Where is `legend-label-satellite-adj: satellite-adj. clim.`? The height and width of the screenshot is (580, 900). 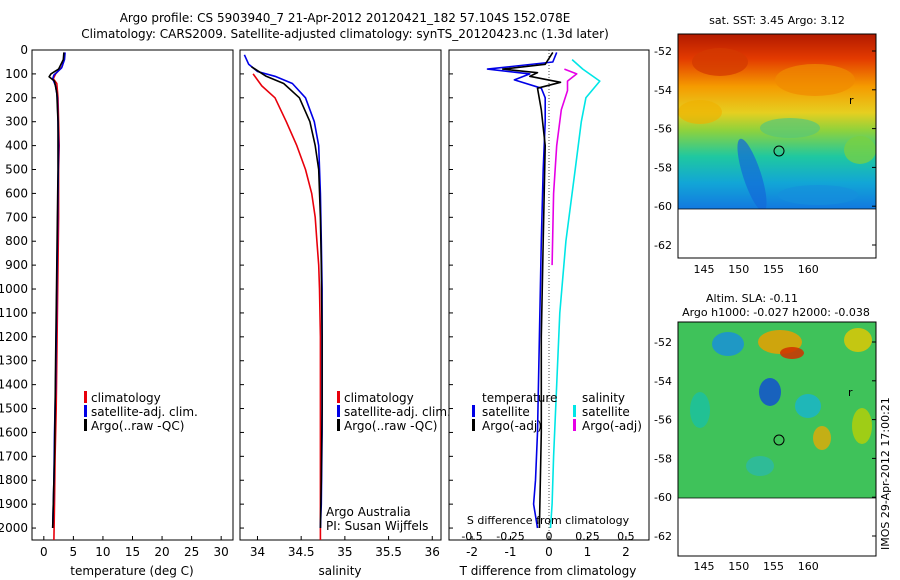
legend-label-satellite-adj: satellite-adj. clim. is located at coordinates (397, 412).